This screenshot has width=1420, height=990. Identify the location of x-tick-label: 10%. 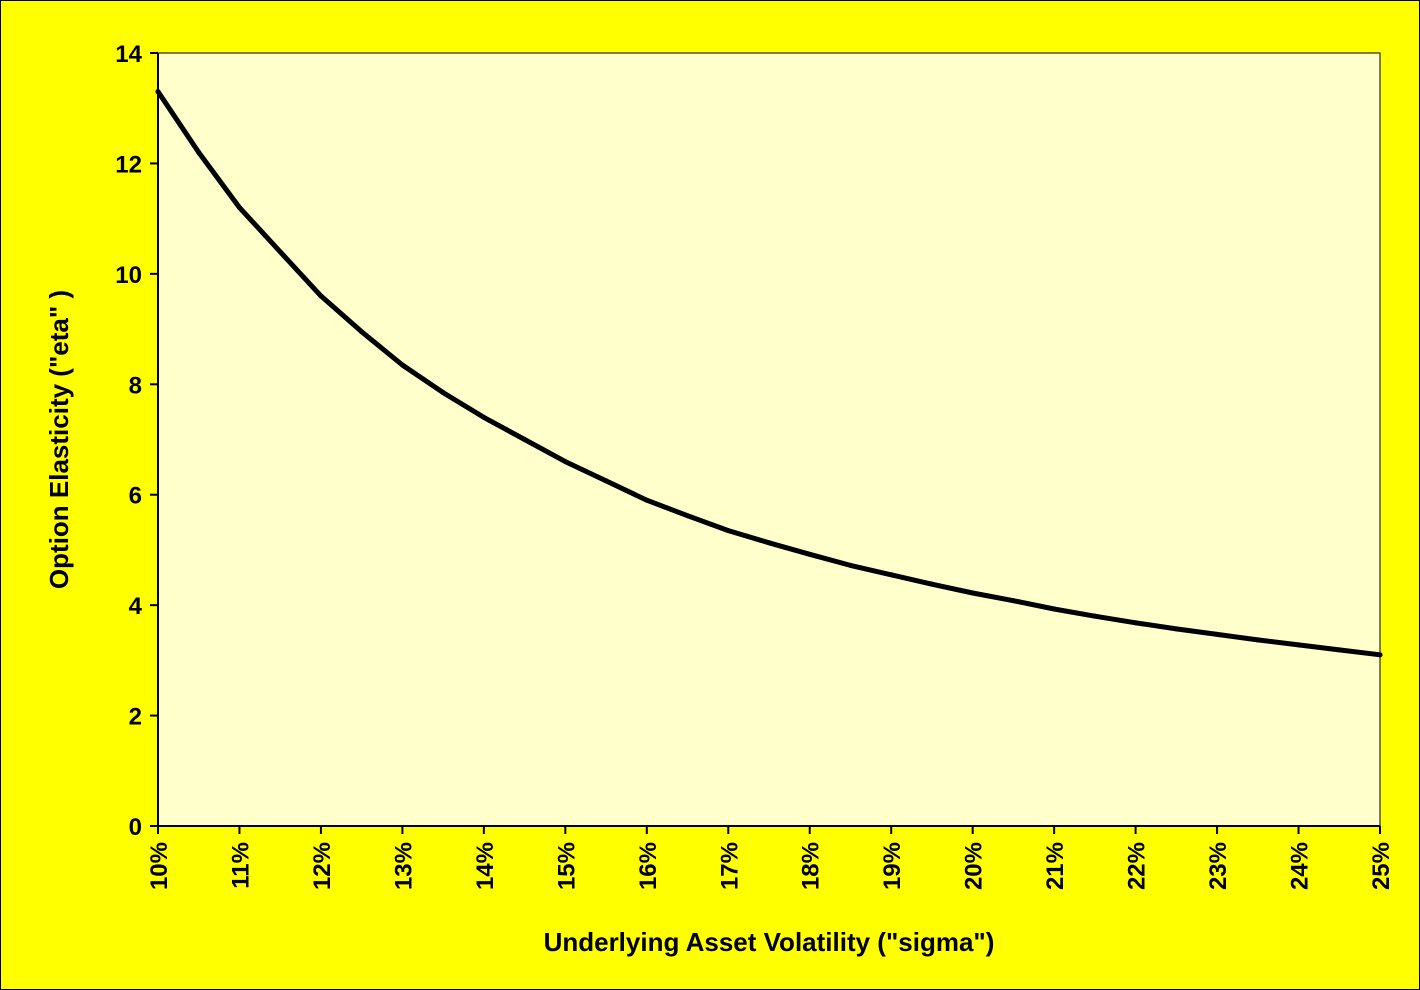
(159, 866).